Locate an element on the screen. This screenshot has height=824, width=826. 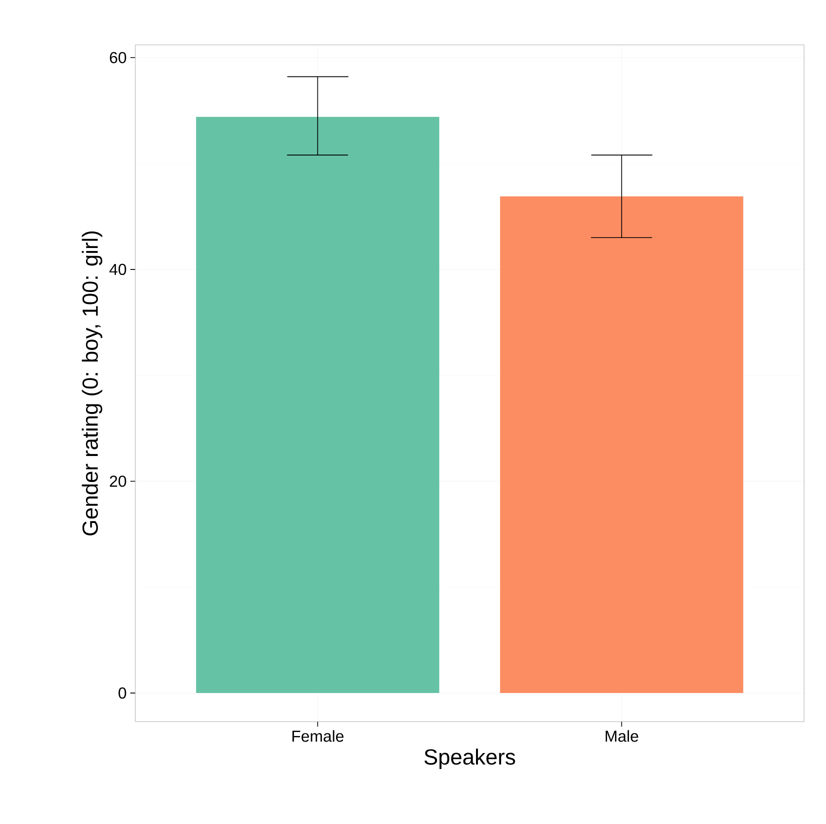
y-tick-label: 40 is located at coordinates (117, 269).